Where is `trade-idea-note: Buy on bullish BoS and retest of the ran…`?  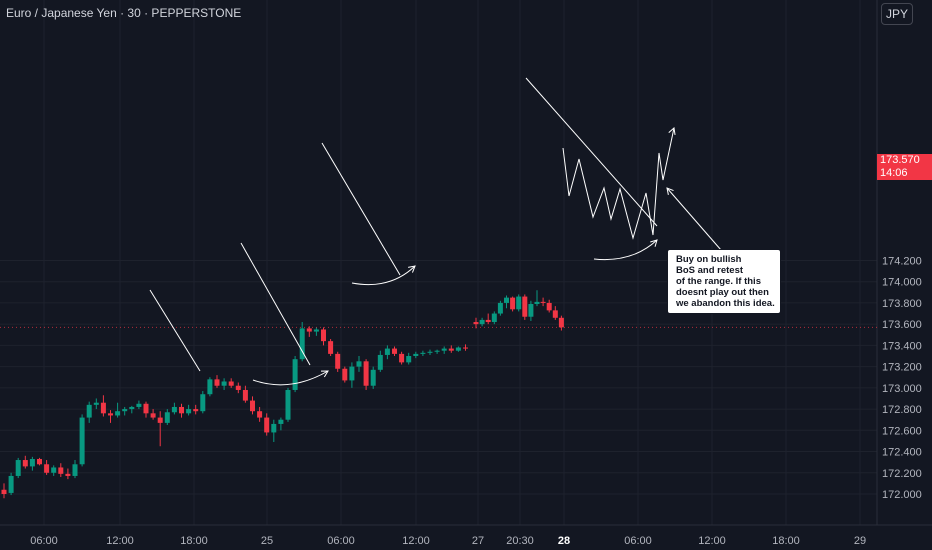
trade-idea-note: Buy on bullish BoS and retest of the ran… is located at coordinates (724, 281).